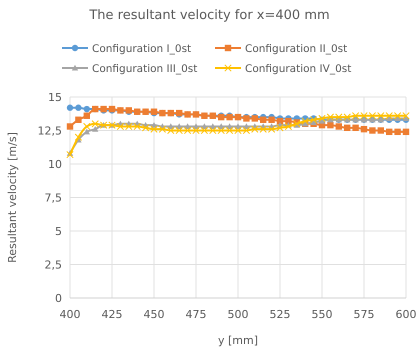 This screenshot has height=354, width=419. What do you see at coordinates (298, 69) in the screenshot?
I see `legend-label: Configuration IV_0st` at bounding box center [298, 69].